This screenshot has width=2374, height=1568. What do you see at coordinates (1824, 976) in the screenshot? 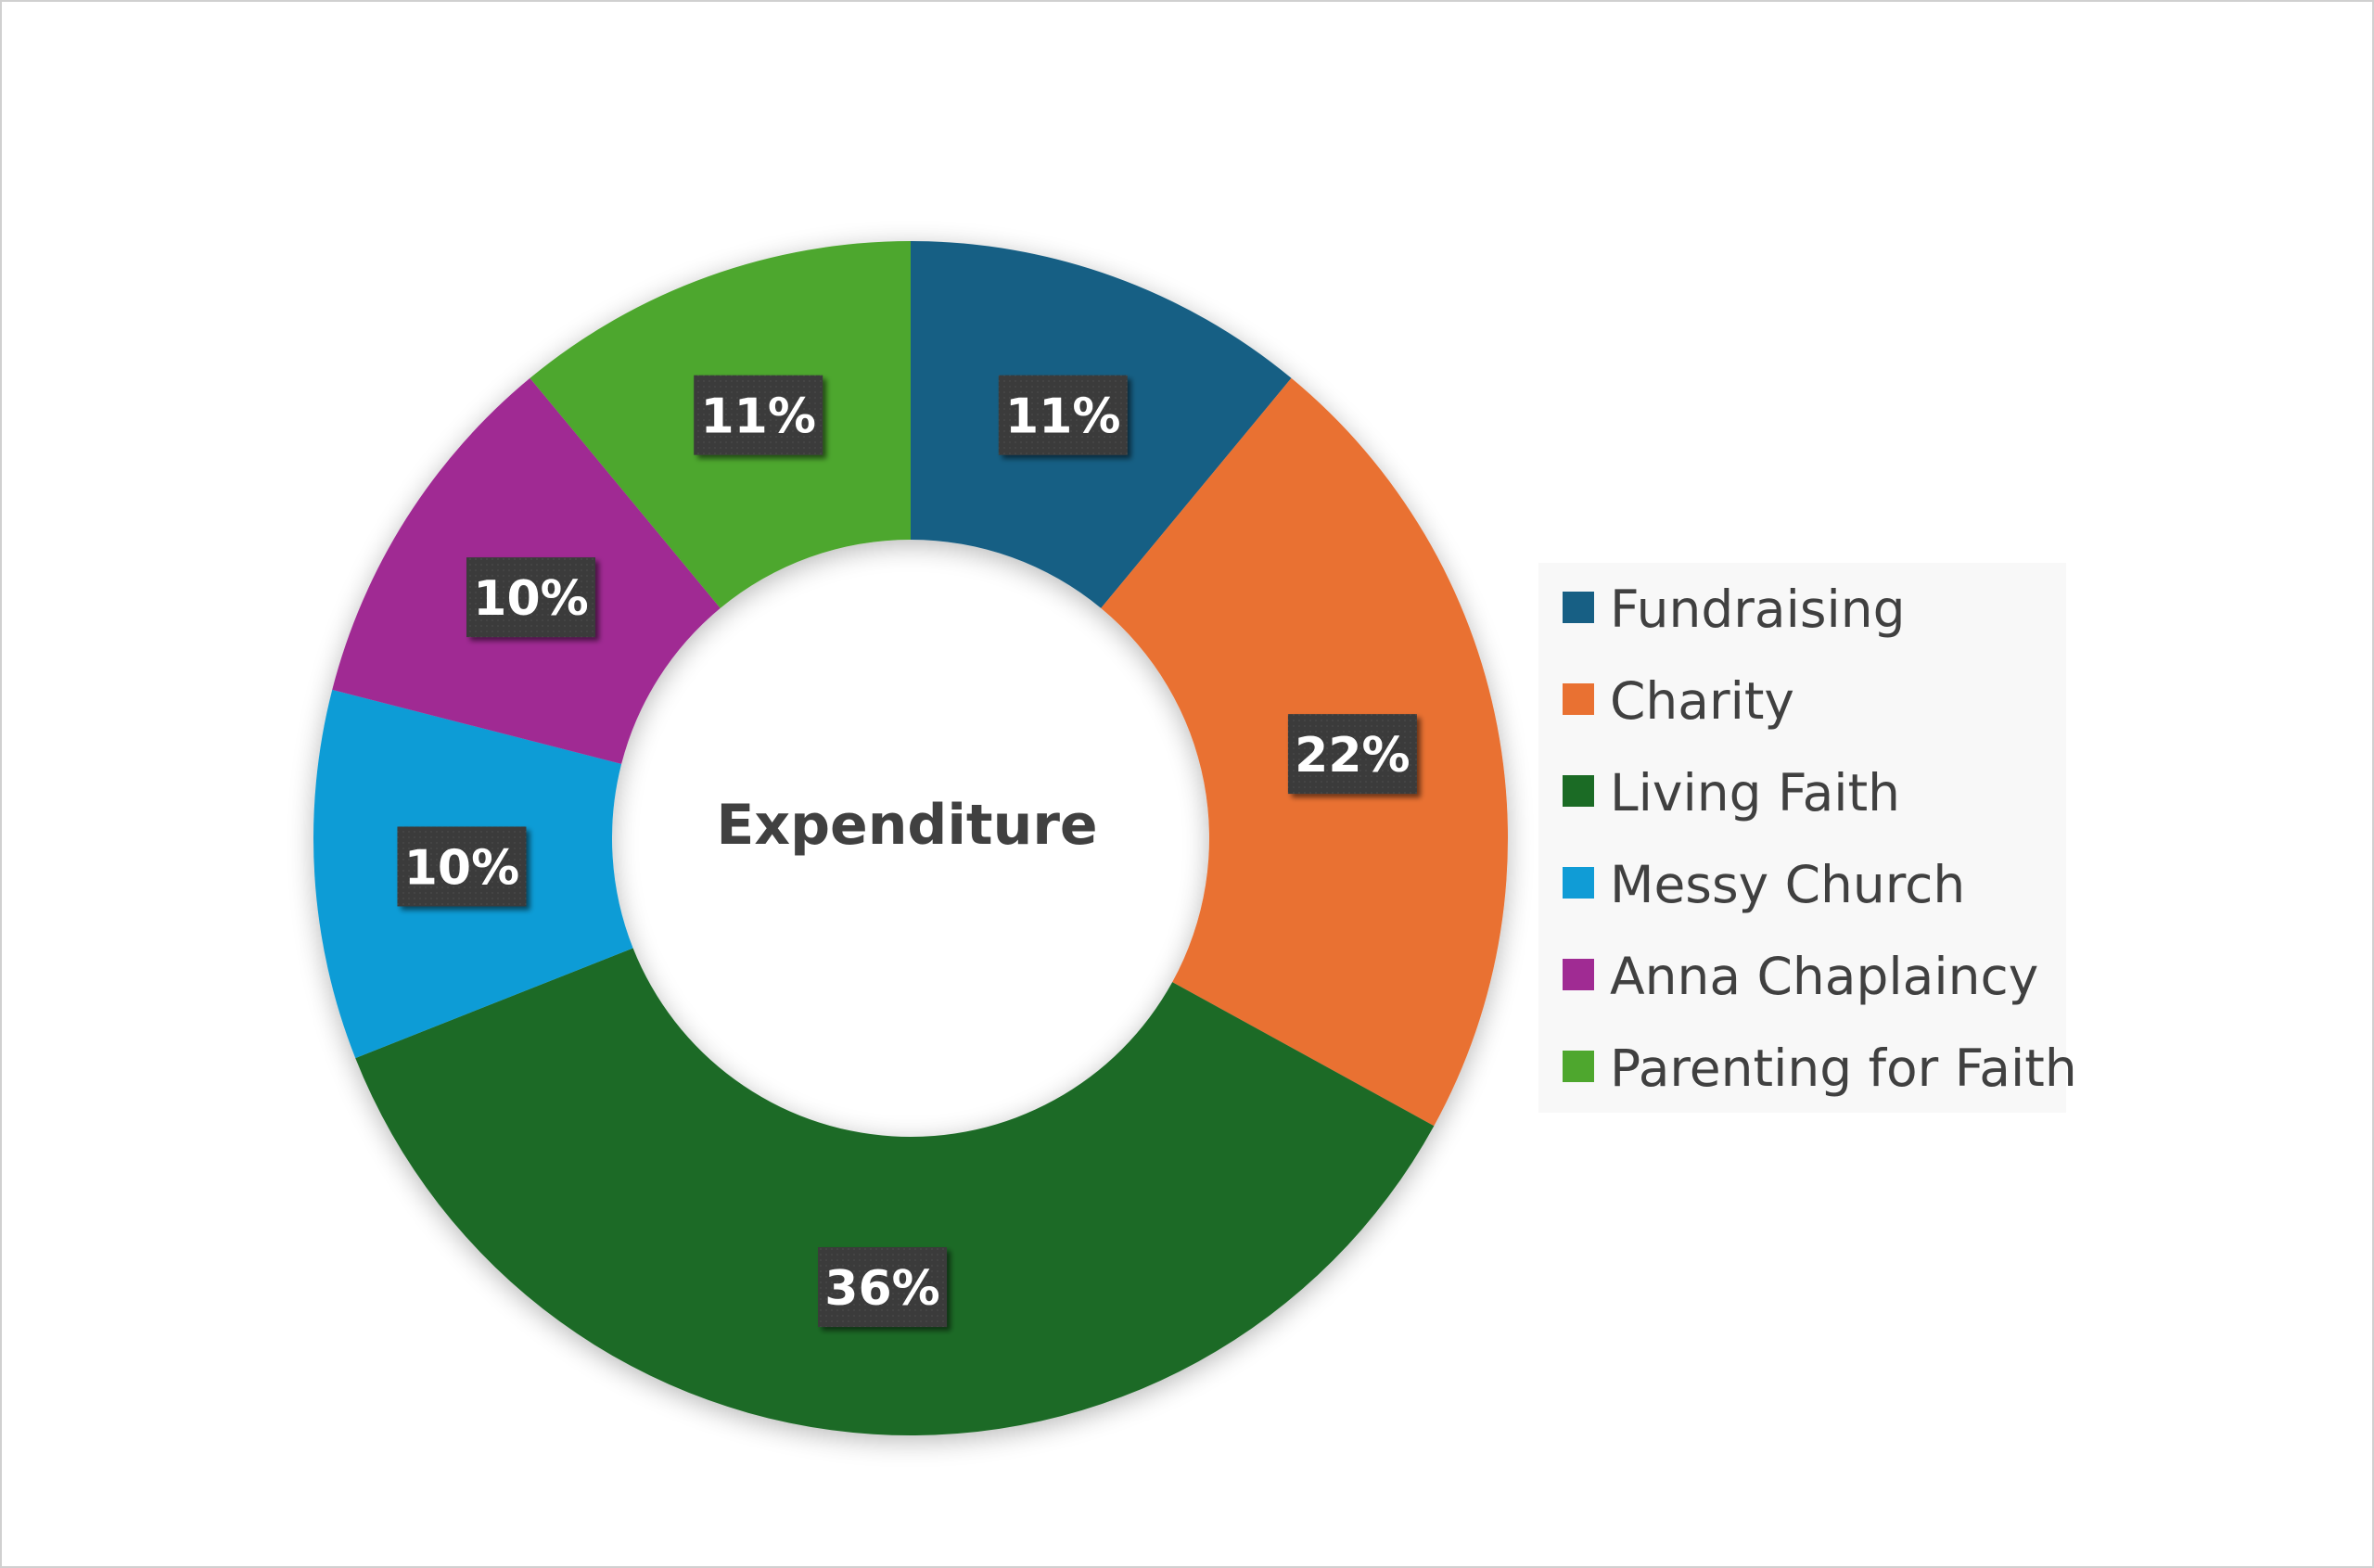
I see `legend-label: Anna Chaplaincy` at bounding box center [1824, 976].